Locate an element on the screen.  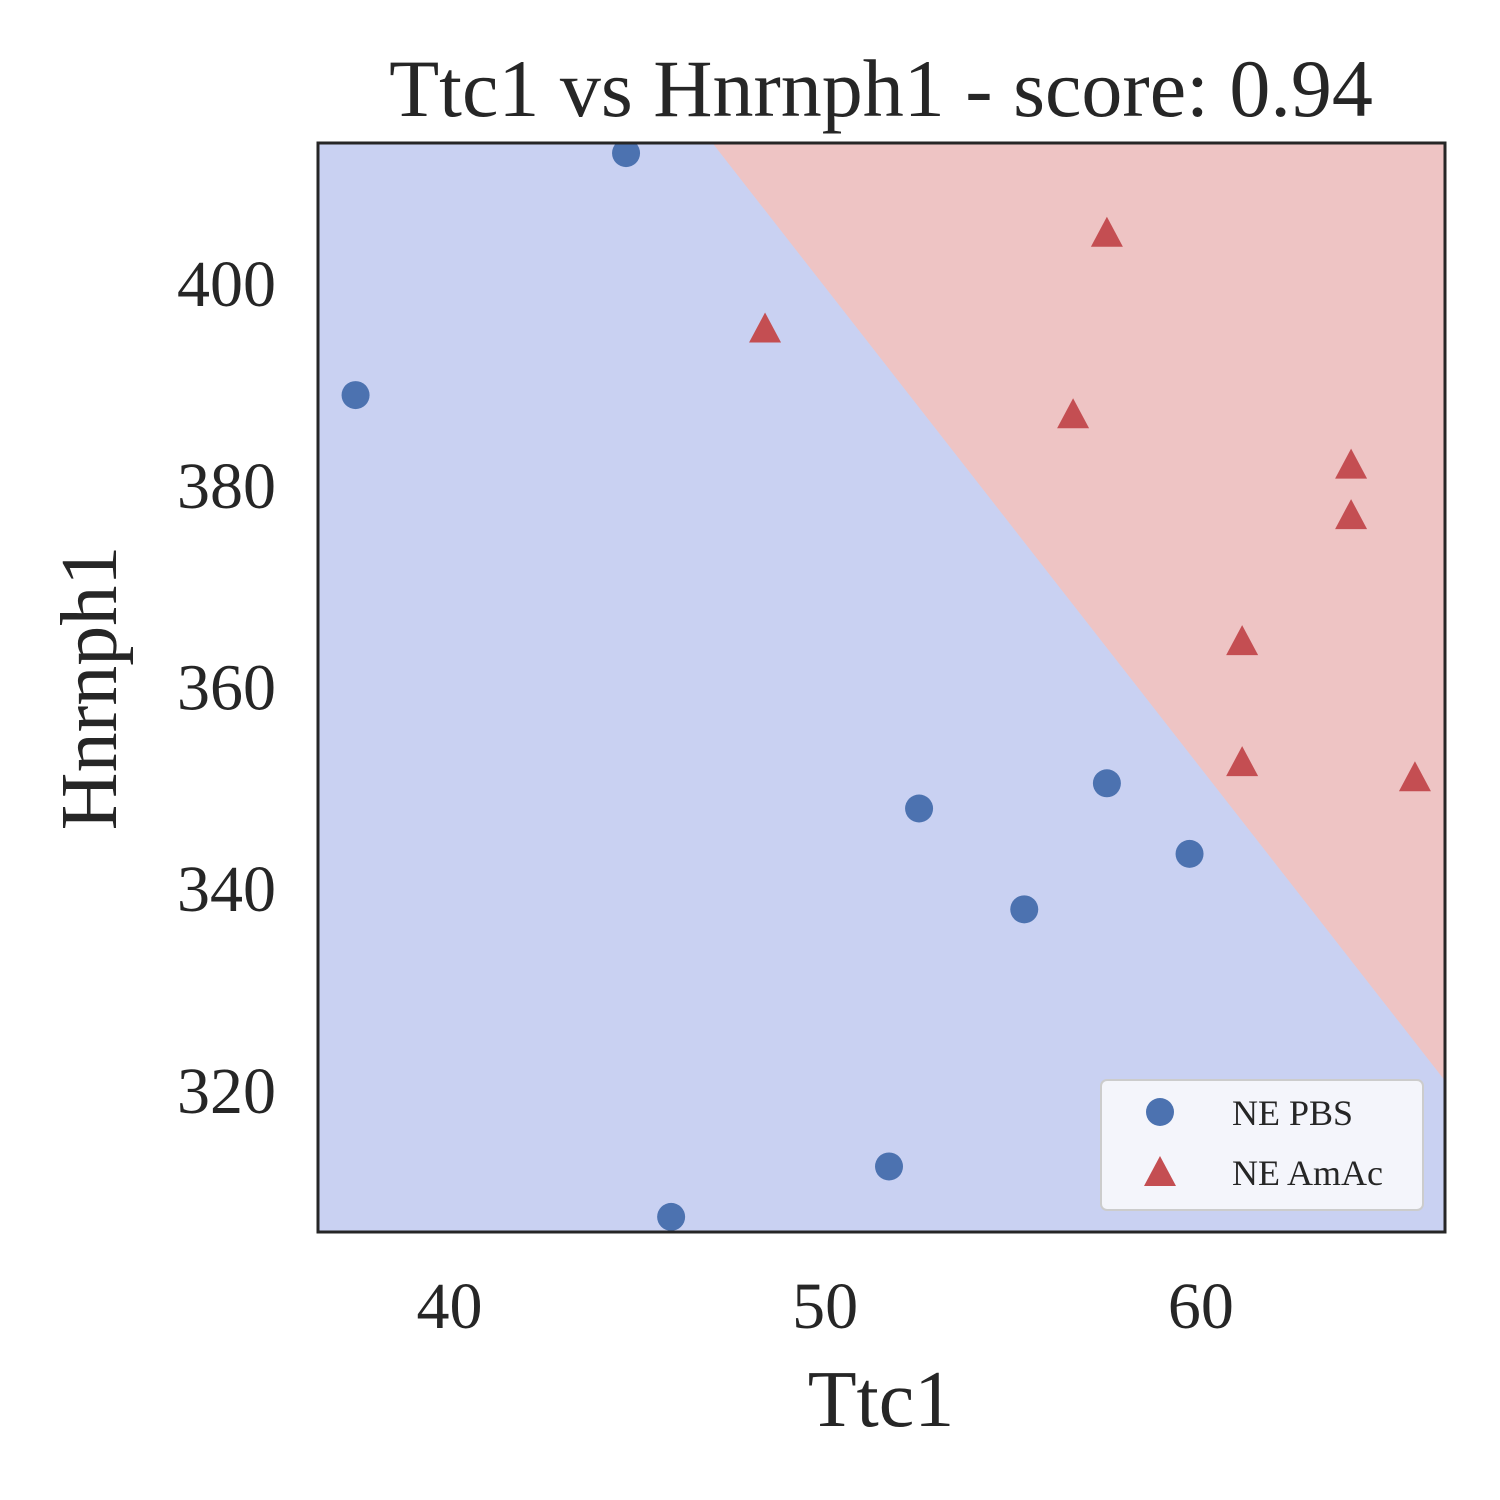
y-tick-label-320: 320 is located at coordinates (226, 1091).